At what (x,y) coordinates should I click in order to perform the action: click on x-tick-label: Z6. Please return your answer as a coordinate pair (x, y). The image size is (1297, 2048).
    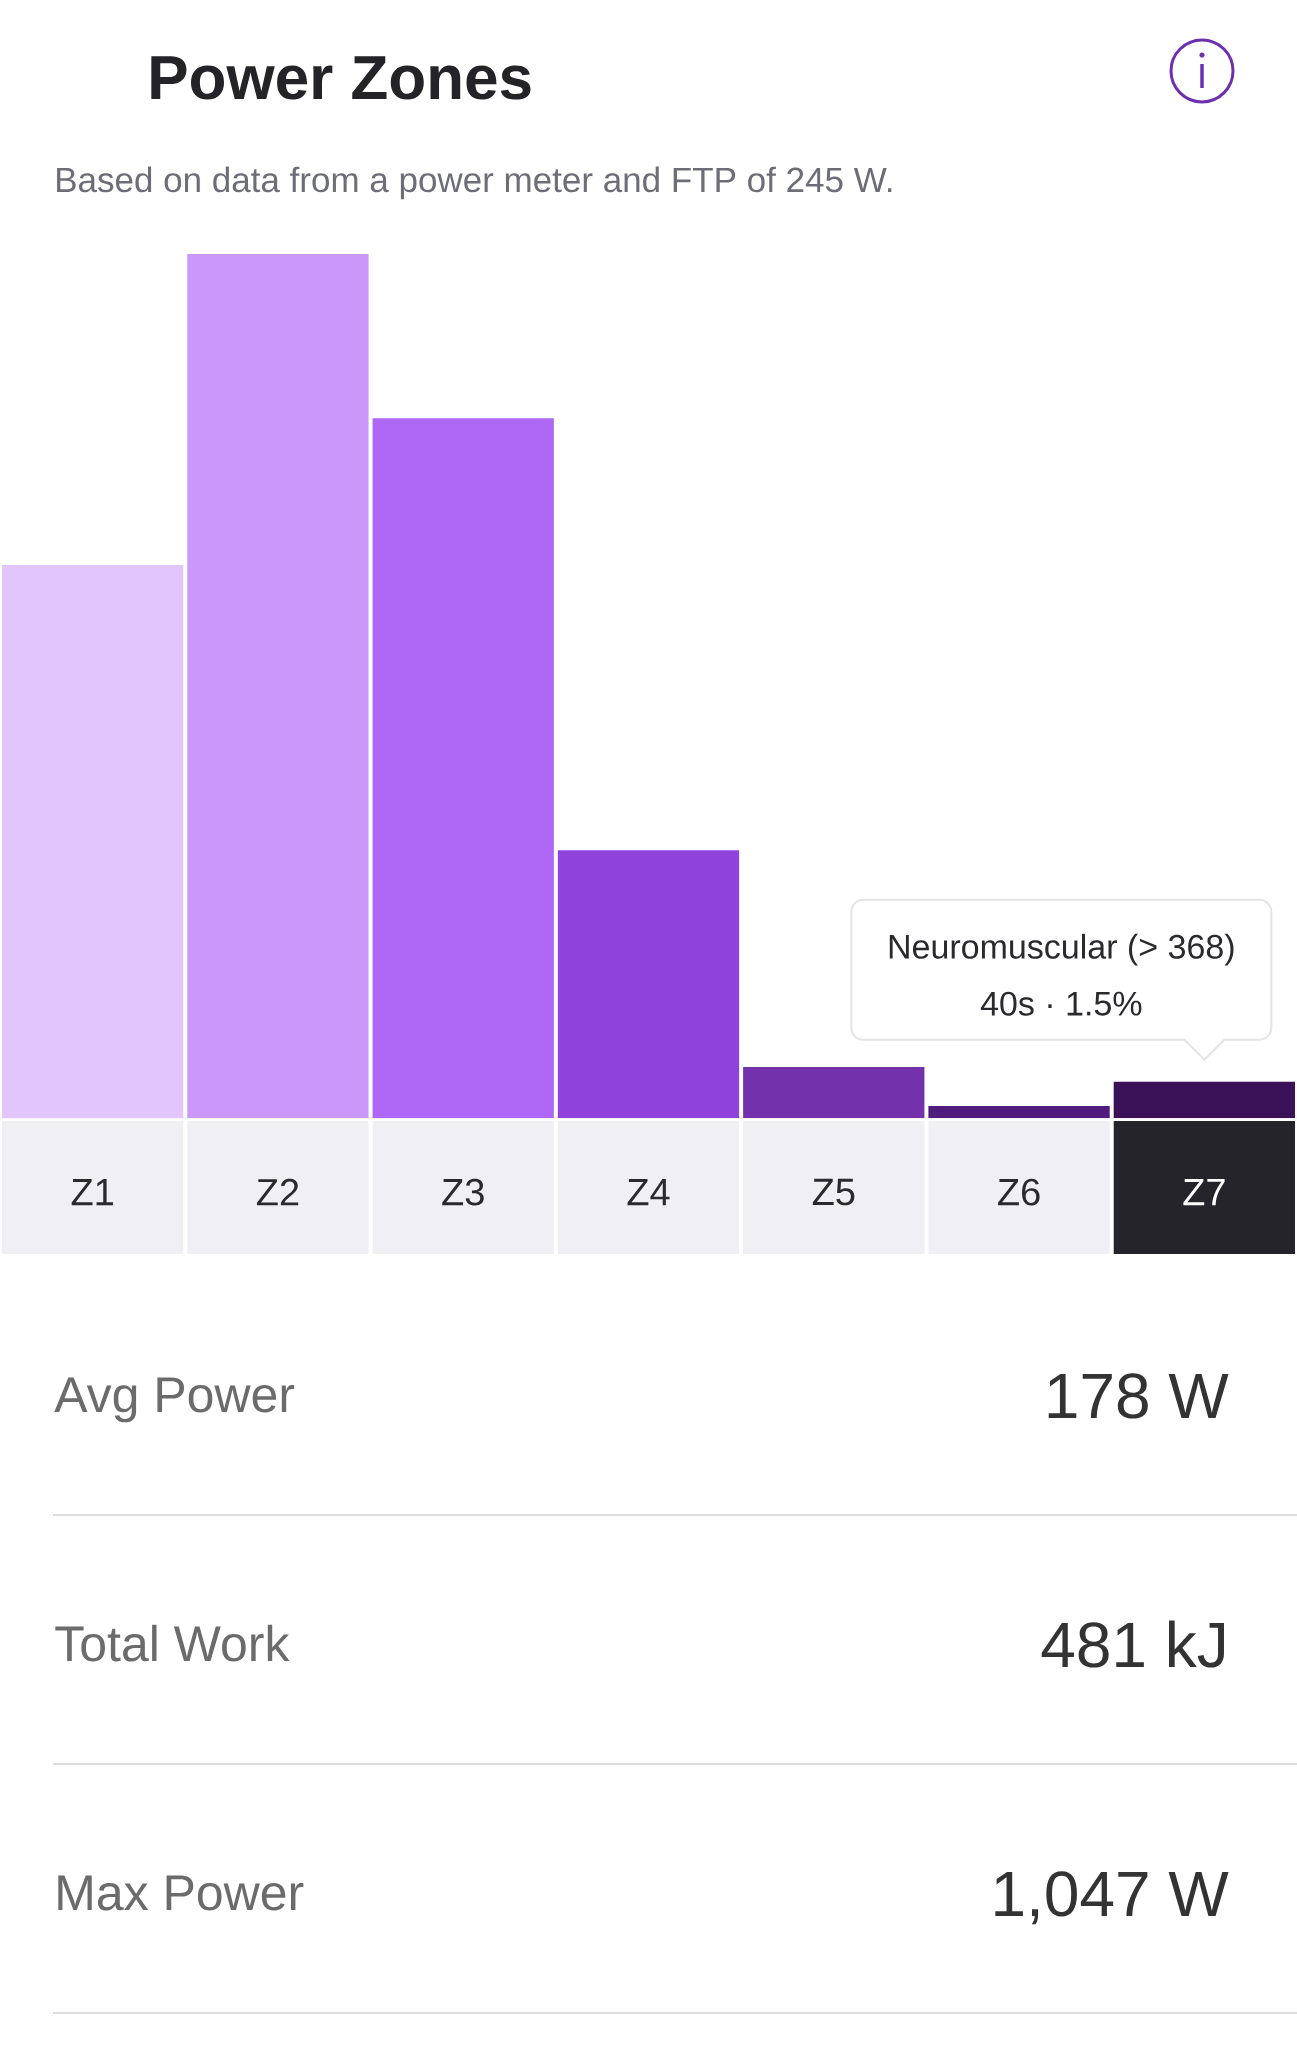
    Looking at the image, I should click on (1019, 1192).